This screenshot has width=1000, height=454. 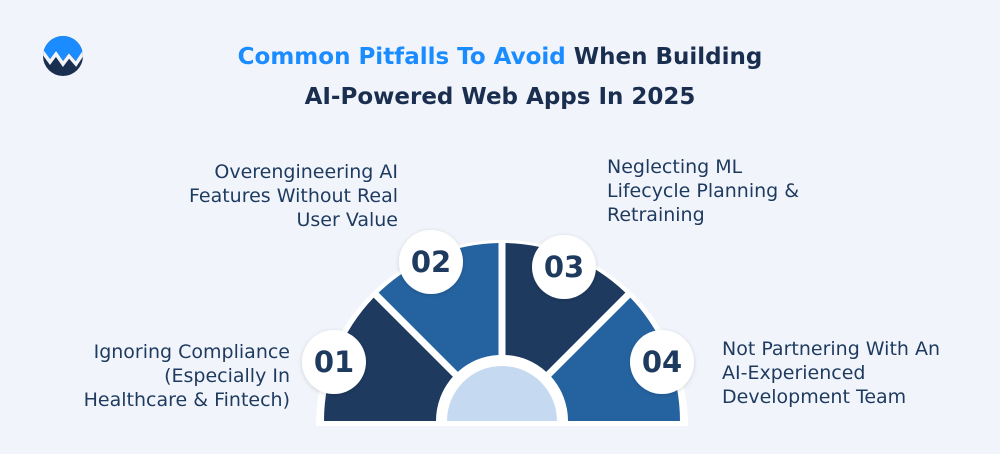 What do you see at coordinates (401, 57) in the screenshot?
I see `title-accent: Common Pitfalls To Avoid` at bounding box center [401, 57].